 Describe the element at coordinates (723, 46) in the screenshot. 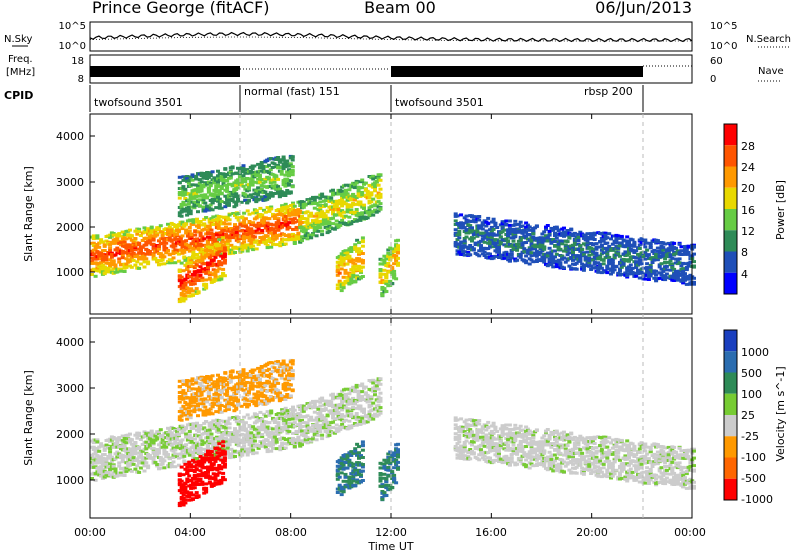

I see `noise-right-tick-bottom: 10^0` at that location.